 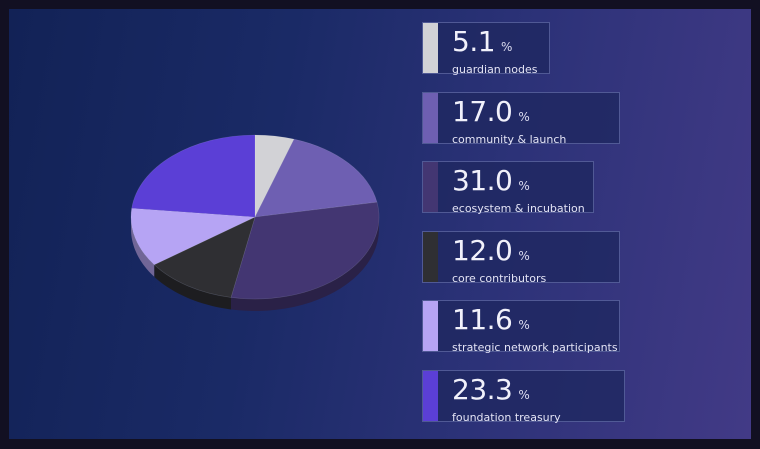 I want to click on pie-slice-ecosystem-incubation, so click(x=305, y=250).